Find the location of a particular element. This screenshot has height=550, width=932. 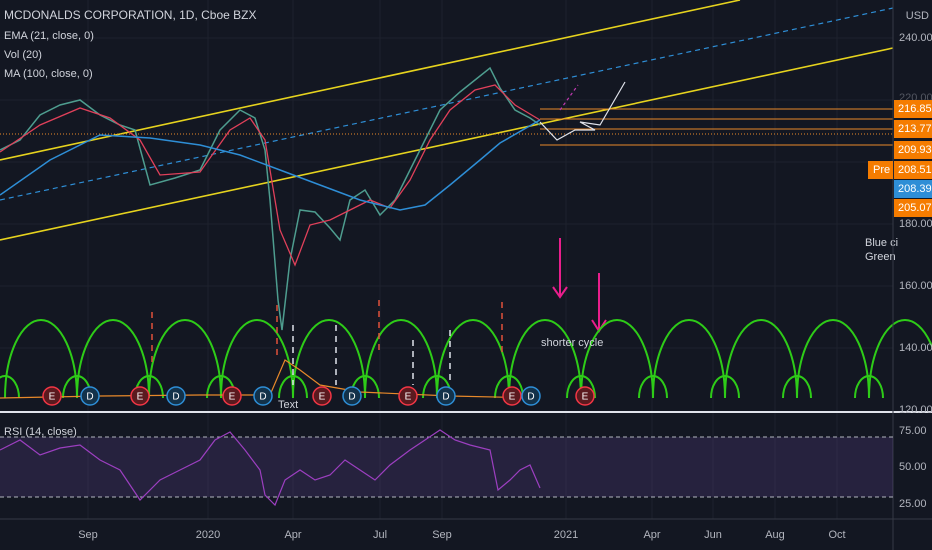

annotation: Blue ci is located at coordinates (881, 243).